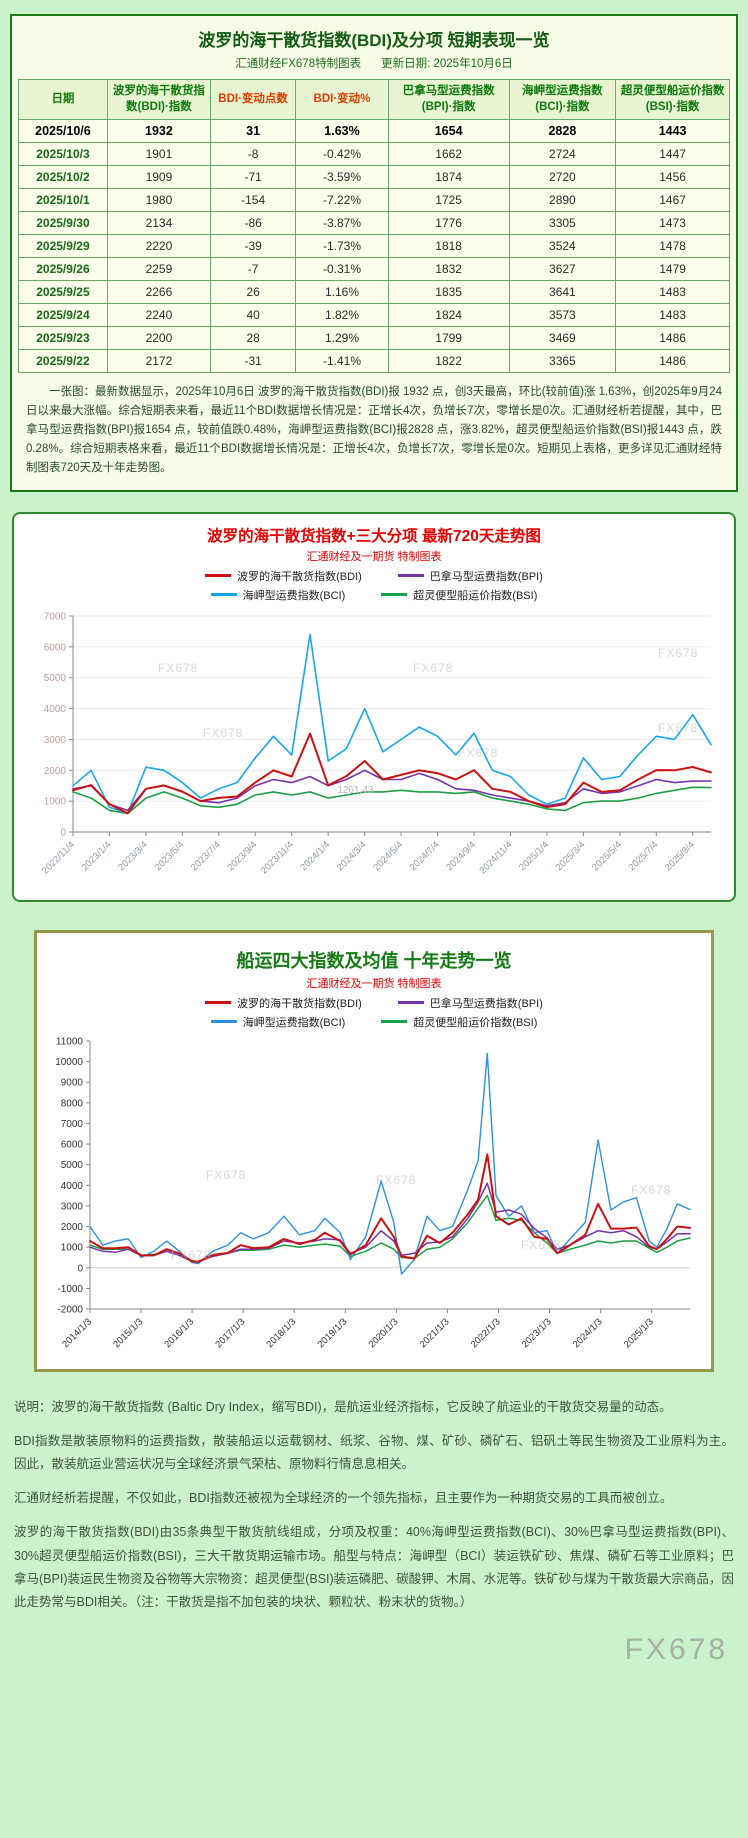  I want to click on value-cell: 2720, so click(562, 177).